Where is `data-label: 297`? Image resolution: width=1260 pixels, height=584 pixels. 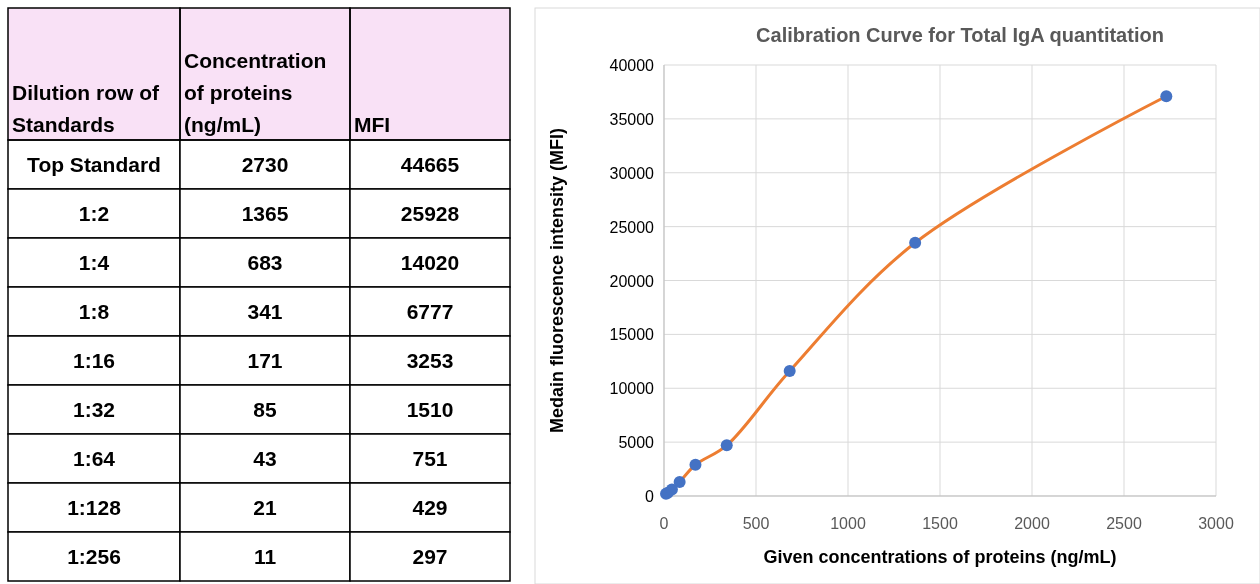 data-label: 297 is located at coordinates (430, 556).